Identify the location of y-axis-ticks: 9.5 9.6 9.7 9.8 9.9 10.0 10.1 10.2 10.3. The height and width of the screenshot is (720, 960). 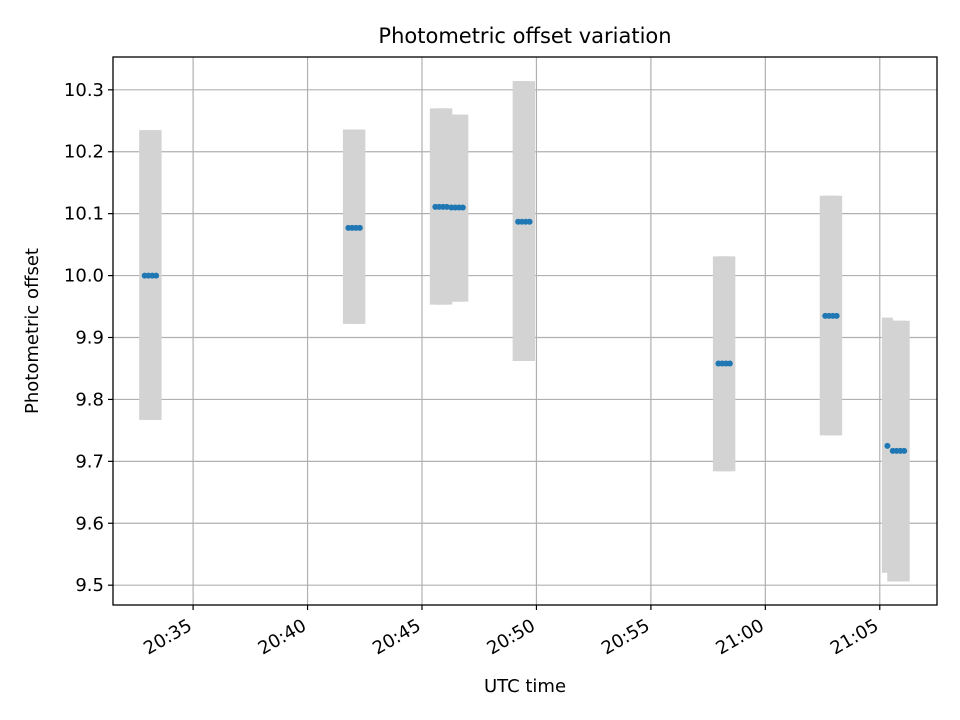
(88, 338).